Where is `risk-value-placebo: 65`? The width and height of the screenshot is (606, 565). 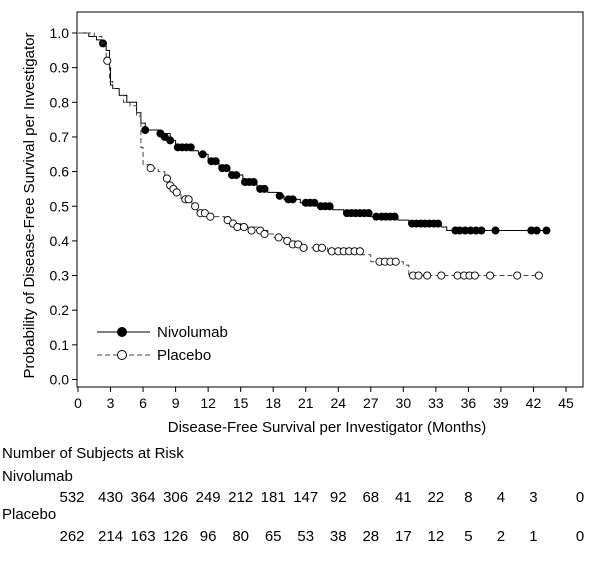 risk-value-placebo: 65 is located at coordinates (273, 536).